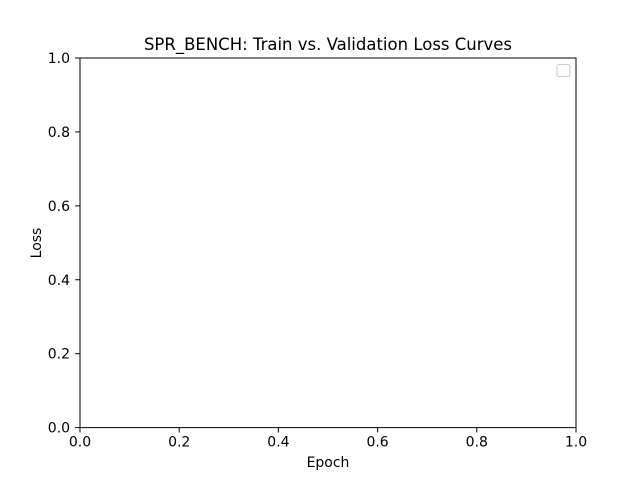 The image size is (640, 480). Describe the element at coordinates (563, 70) in the screenshot. I see `legend-box` at that location.